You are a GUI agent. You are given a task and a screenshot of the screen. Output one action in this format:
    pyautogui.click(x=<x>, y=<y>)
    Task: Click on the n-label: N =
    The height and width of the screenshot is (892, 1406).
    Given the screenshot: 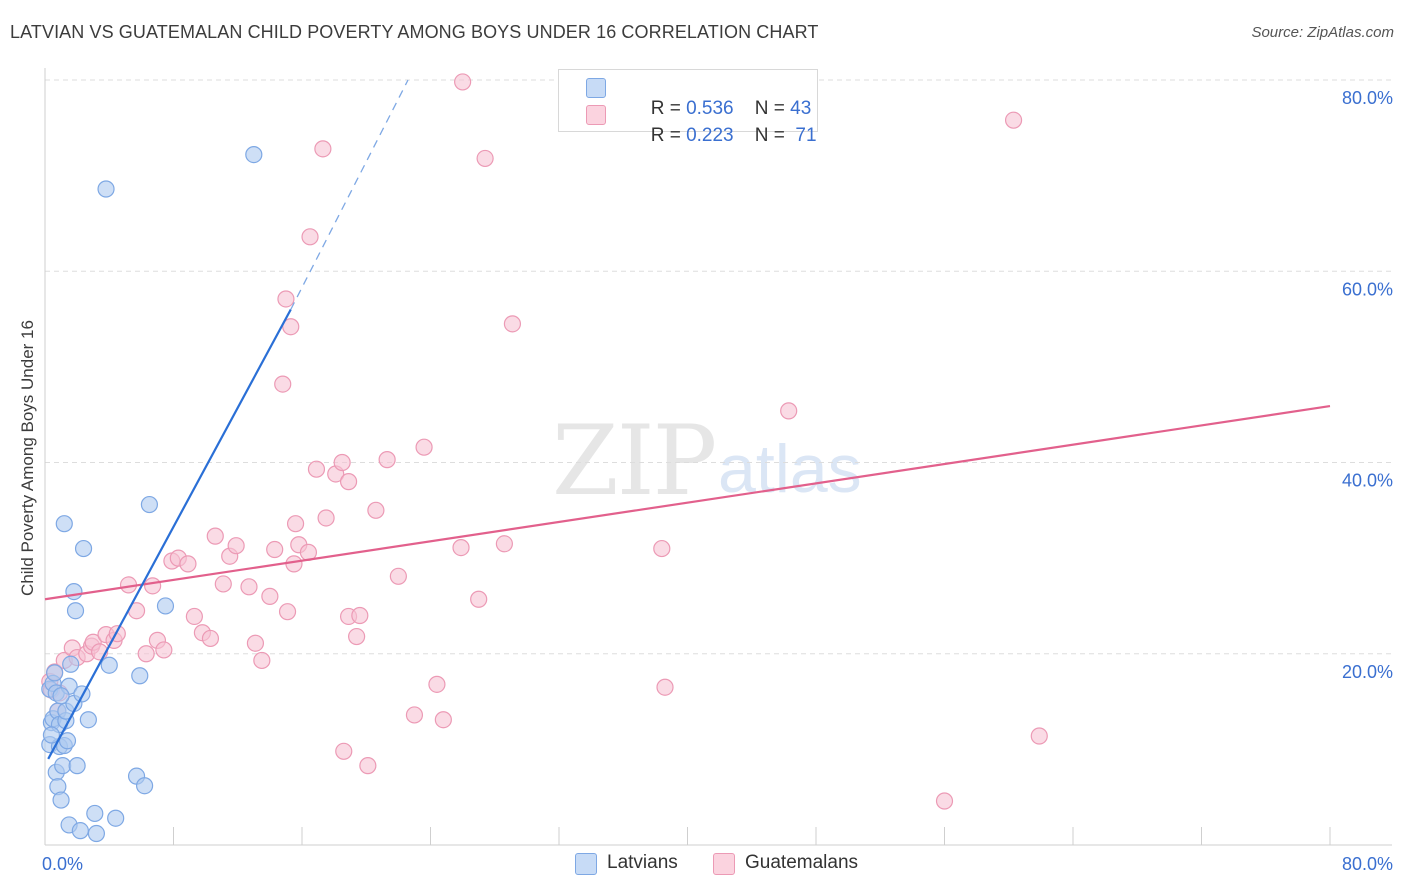 What is the action you would take?
    pyautogui.click(x=769, y=135)
    